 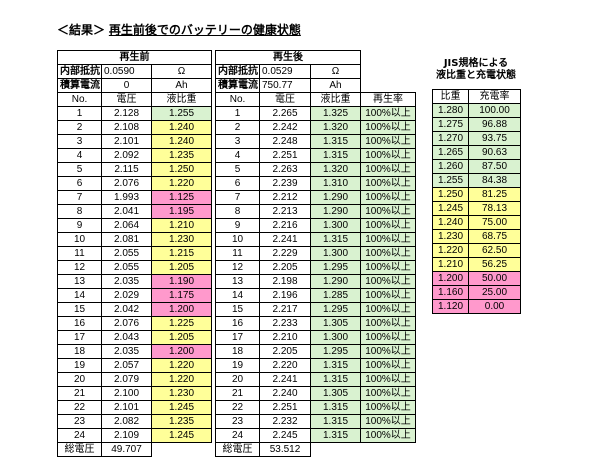 What do you see at coordinates (181, 337) in the screenshot?
I see `cell-gravity: 1.205` at bounding box center [181, 337].